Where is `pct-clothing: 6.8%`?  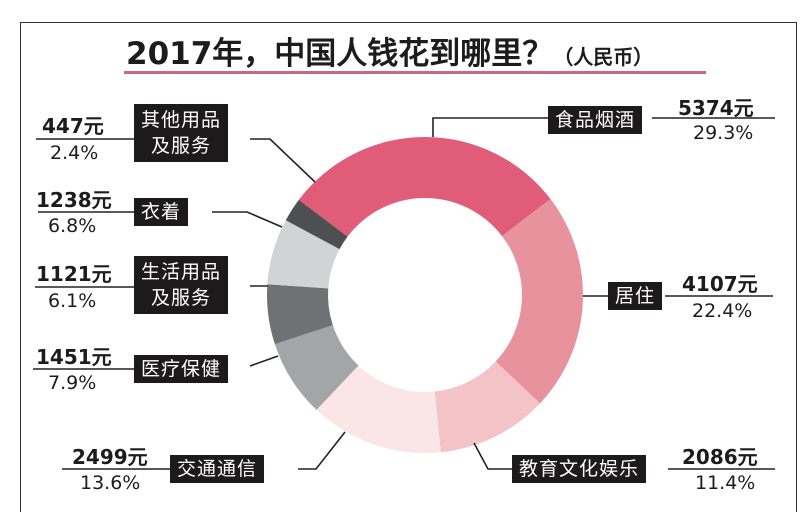 pct-clothing: 6.8% is located at coordinates (72, 226).